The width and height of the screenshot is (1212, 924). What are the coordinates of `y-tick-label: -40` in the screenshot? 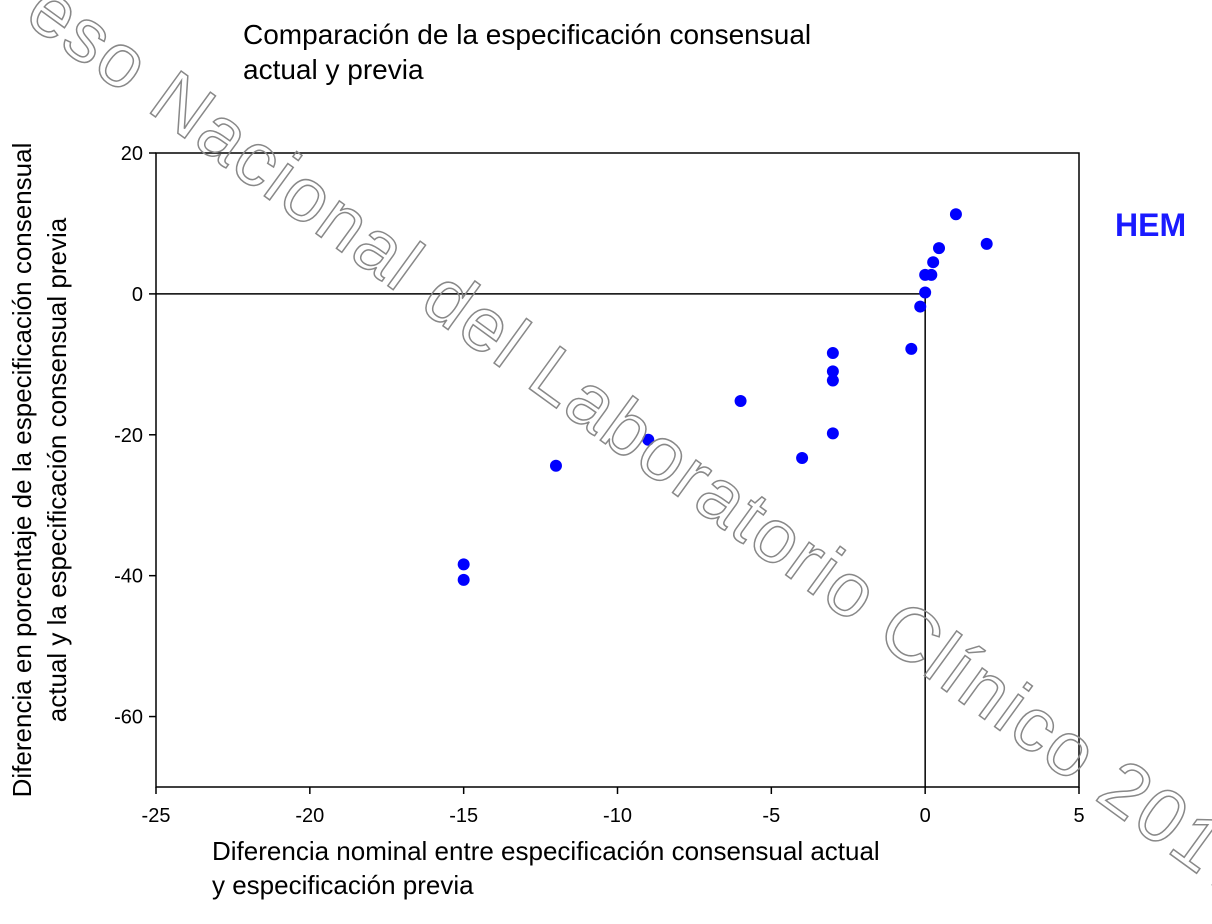 It's located at (128, 577).